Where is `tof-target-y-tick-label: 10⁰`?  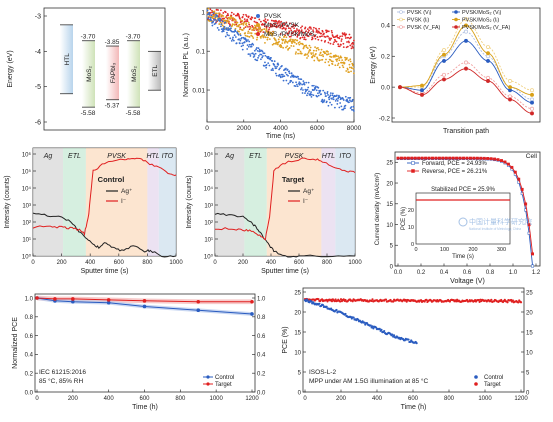
tof-target-y-tick-label: 10⁰ is located at coordinates (209, 256).